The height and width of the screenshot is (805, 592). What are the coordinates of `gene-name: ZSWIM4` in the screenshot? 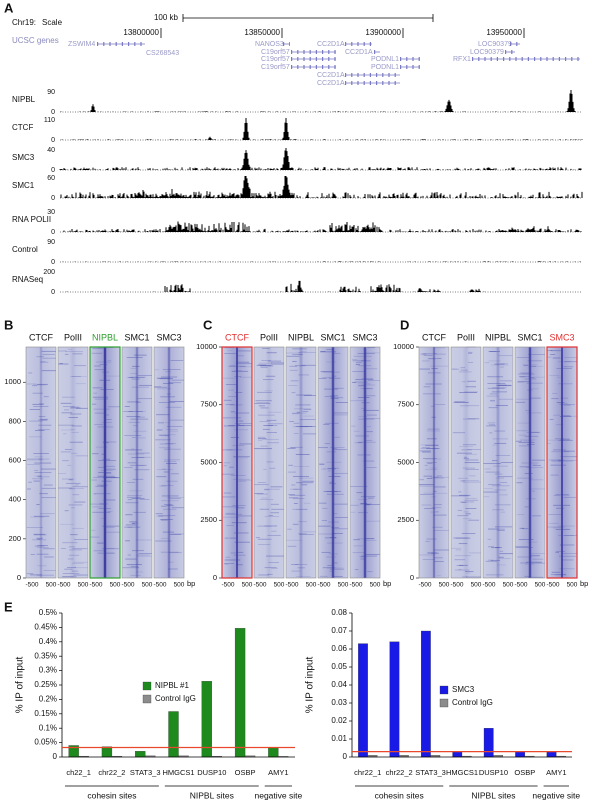 It's located at (81, 44).